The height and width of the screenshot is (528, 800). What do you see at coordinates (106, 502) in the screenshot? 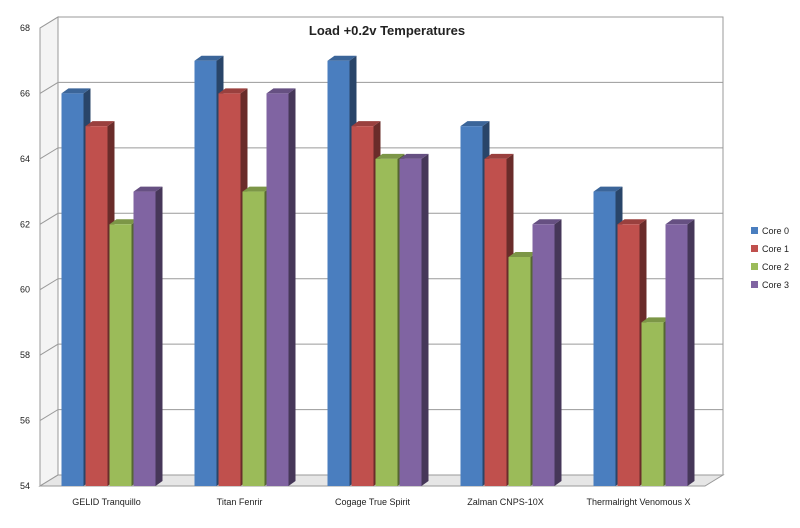
I see `x-tick-label: GELID Tranquillo` at bounding box center [106, 502].